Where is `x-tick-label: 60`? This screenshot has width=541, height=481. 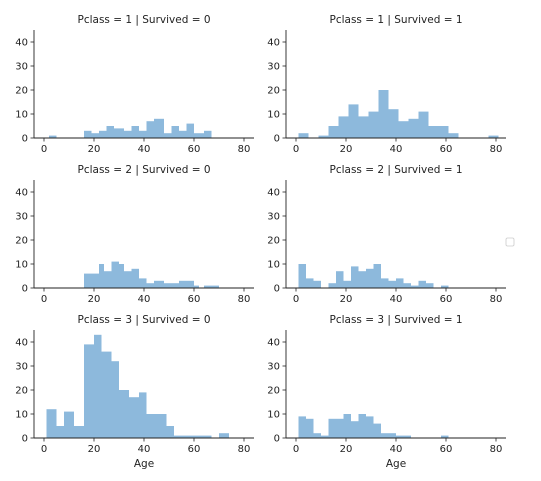 x-tick-label: 60 is located at coordinates (194, 149).